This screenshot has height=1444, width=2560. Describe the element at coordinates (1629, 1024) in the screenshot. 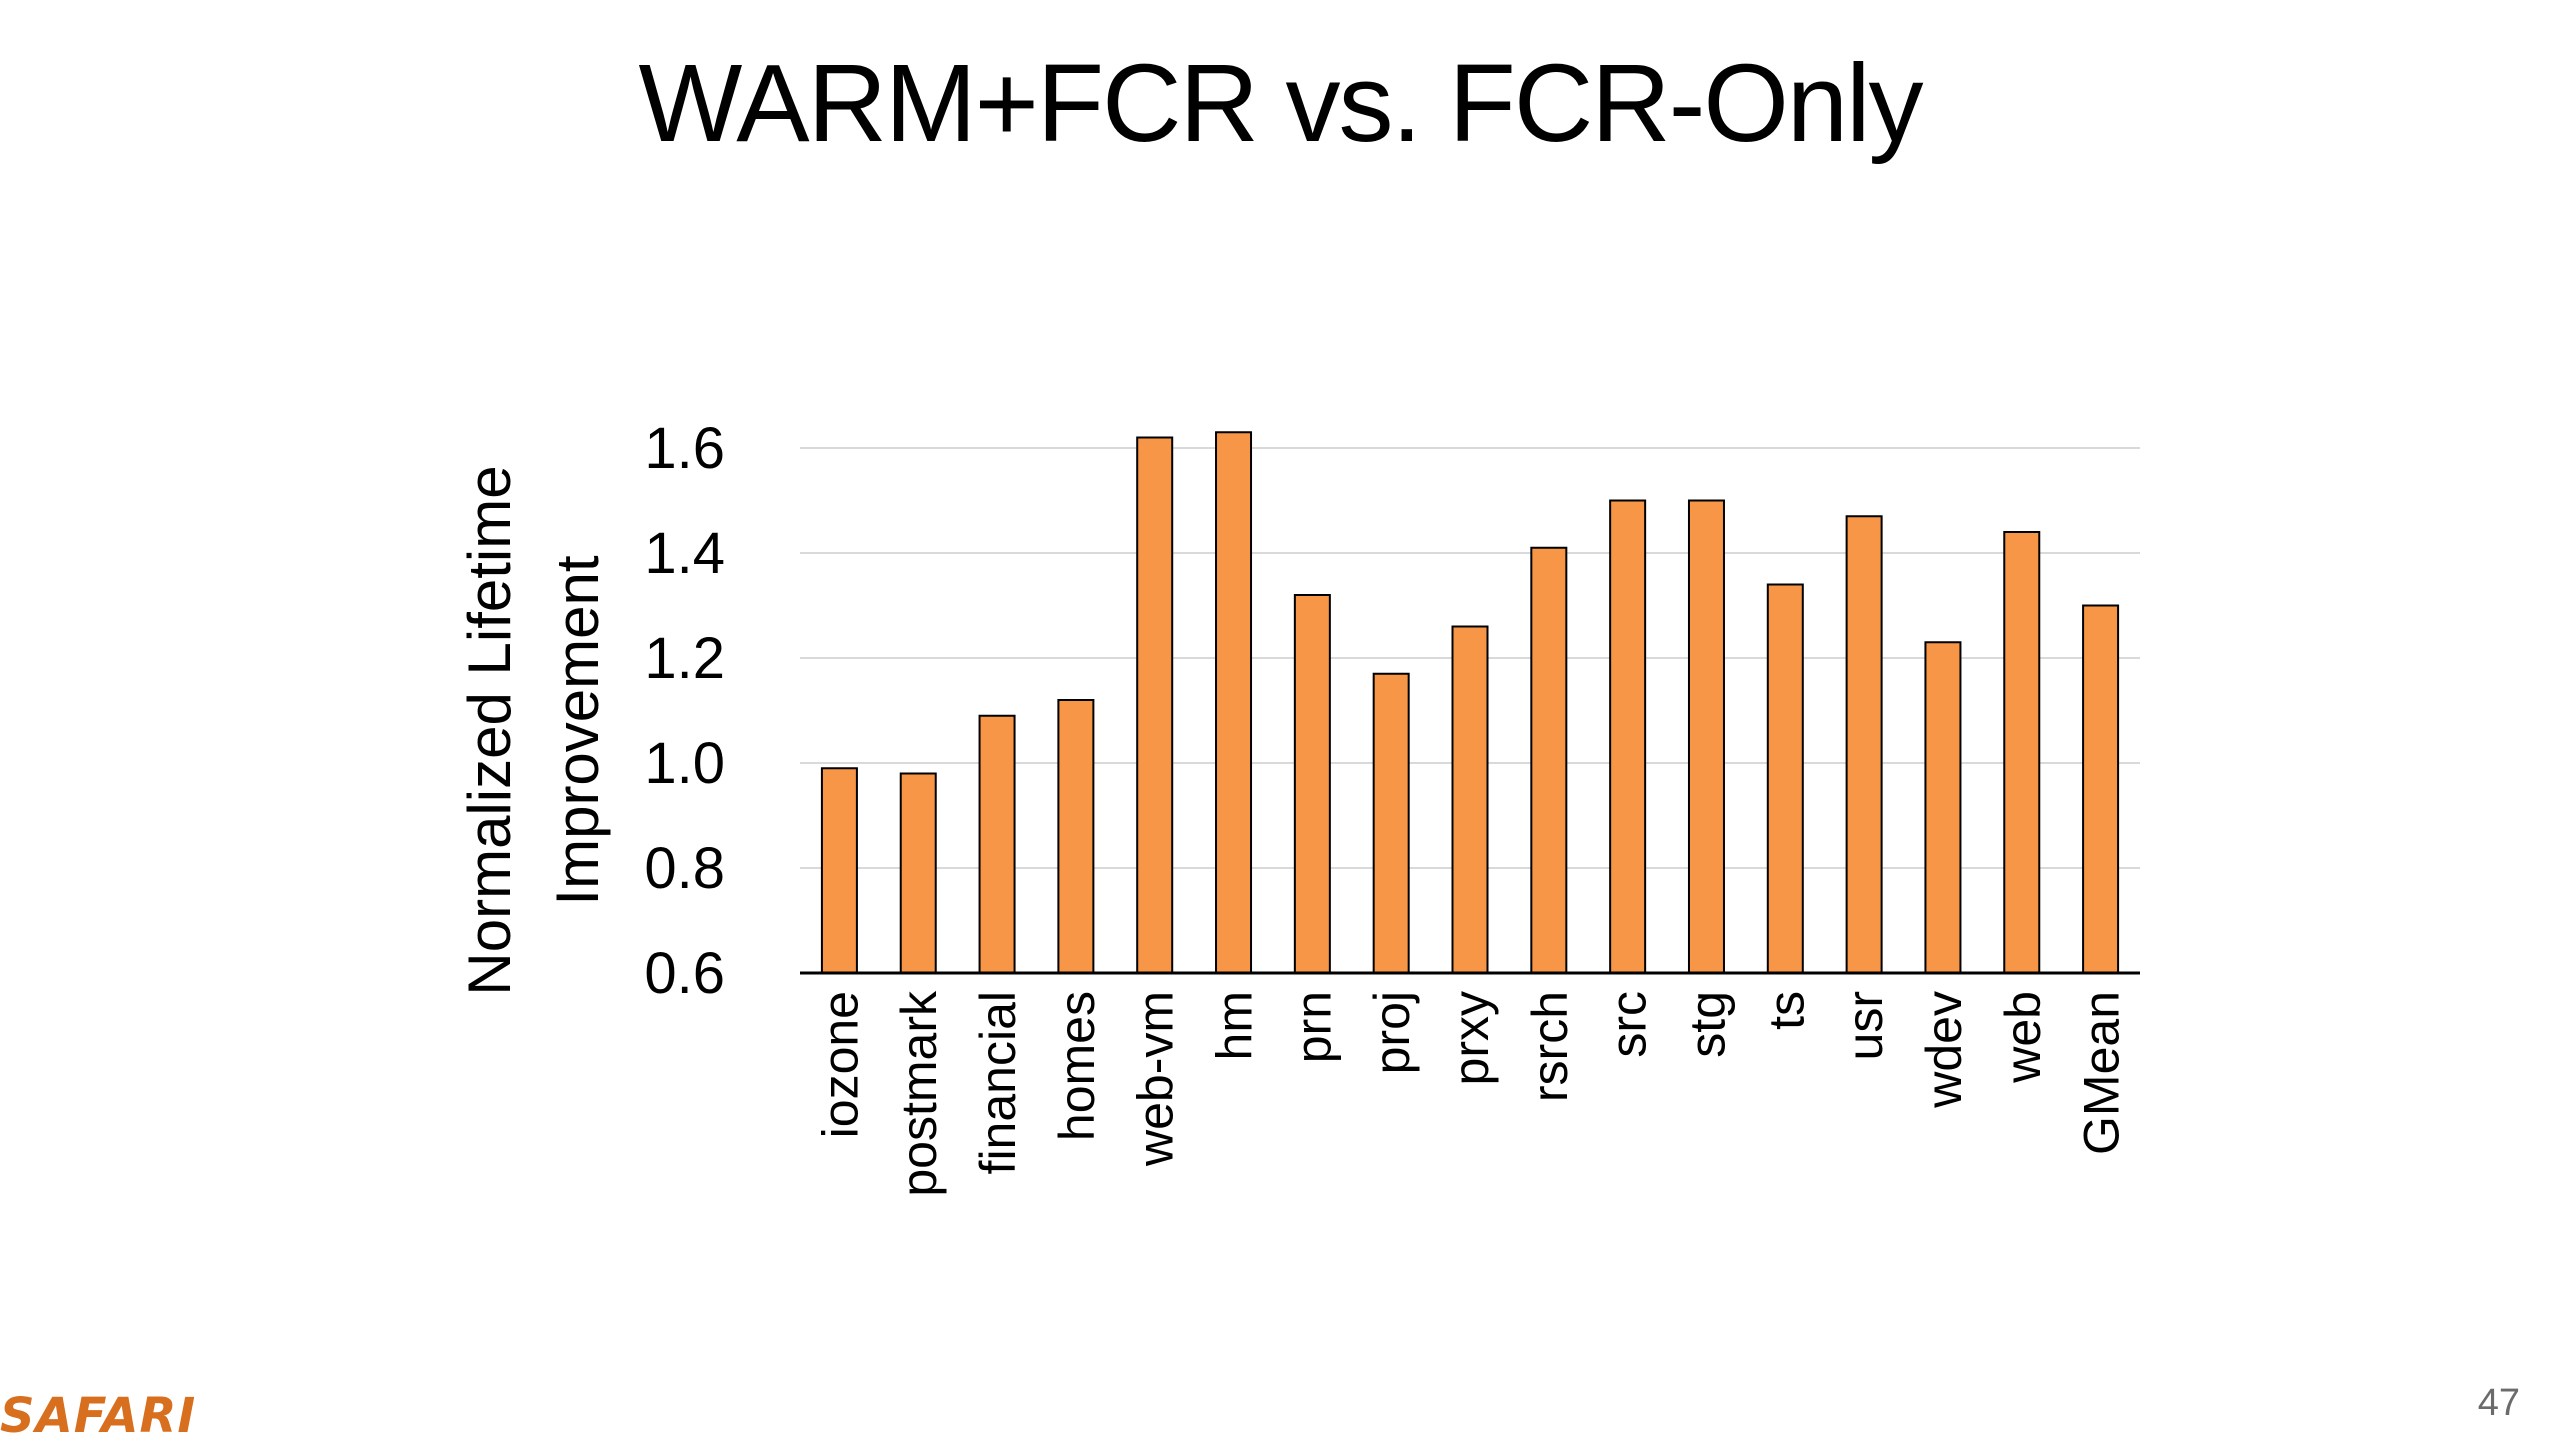

I see `x-tick-label: src` at that location.